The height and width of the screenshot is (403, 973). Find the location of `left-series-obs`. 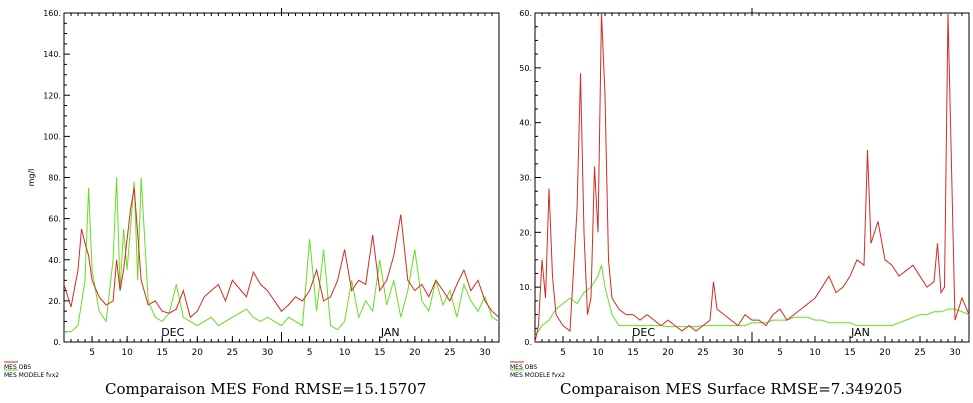

left-series-obs is located at coordinates (281, 253).